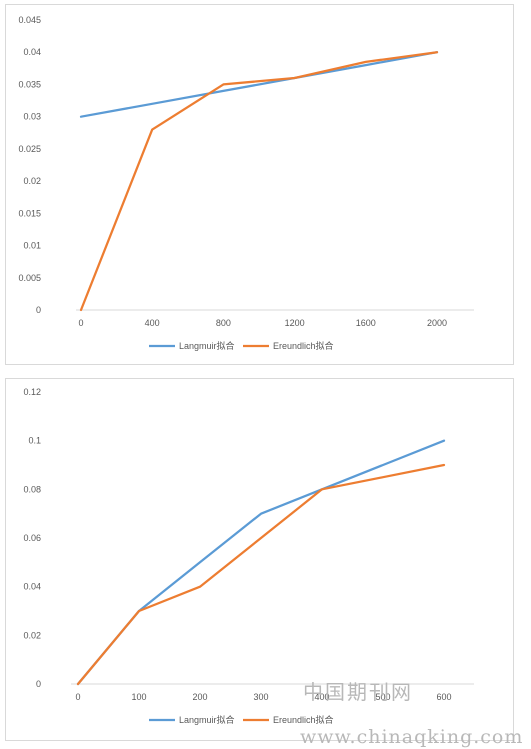  Describe the element at coordinates (138, 697) in the screenshot. I see `x-tick-label: 100` at that location.